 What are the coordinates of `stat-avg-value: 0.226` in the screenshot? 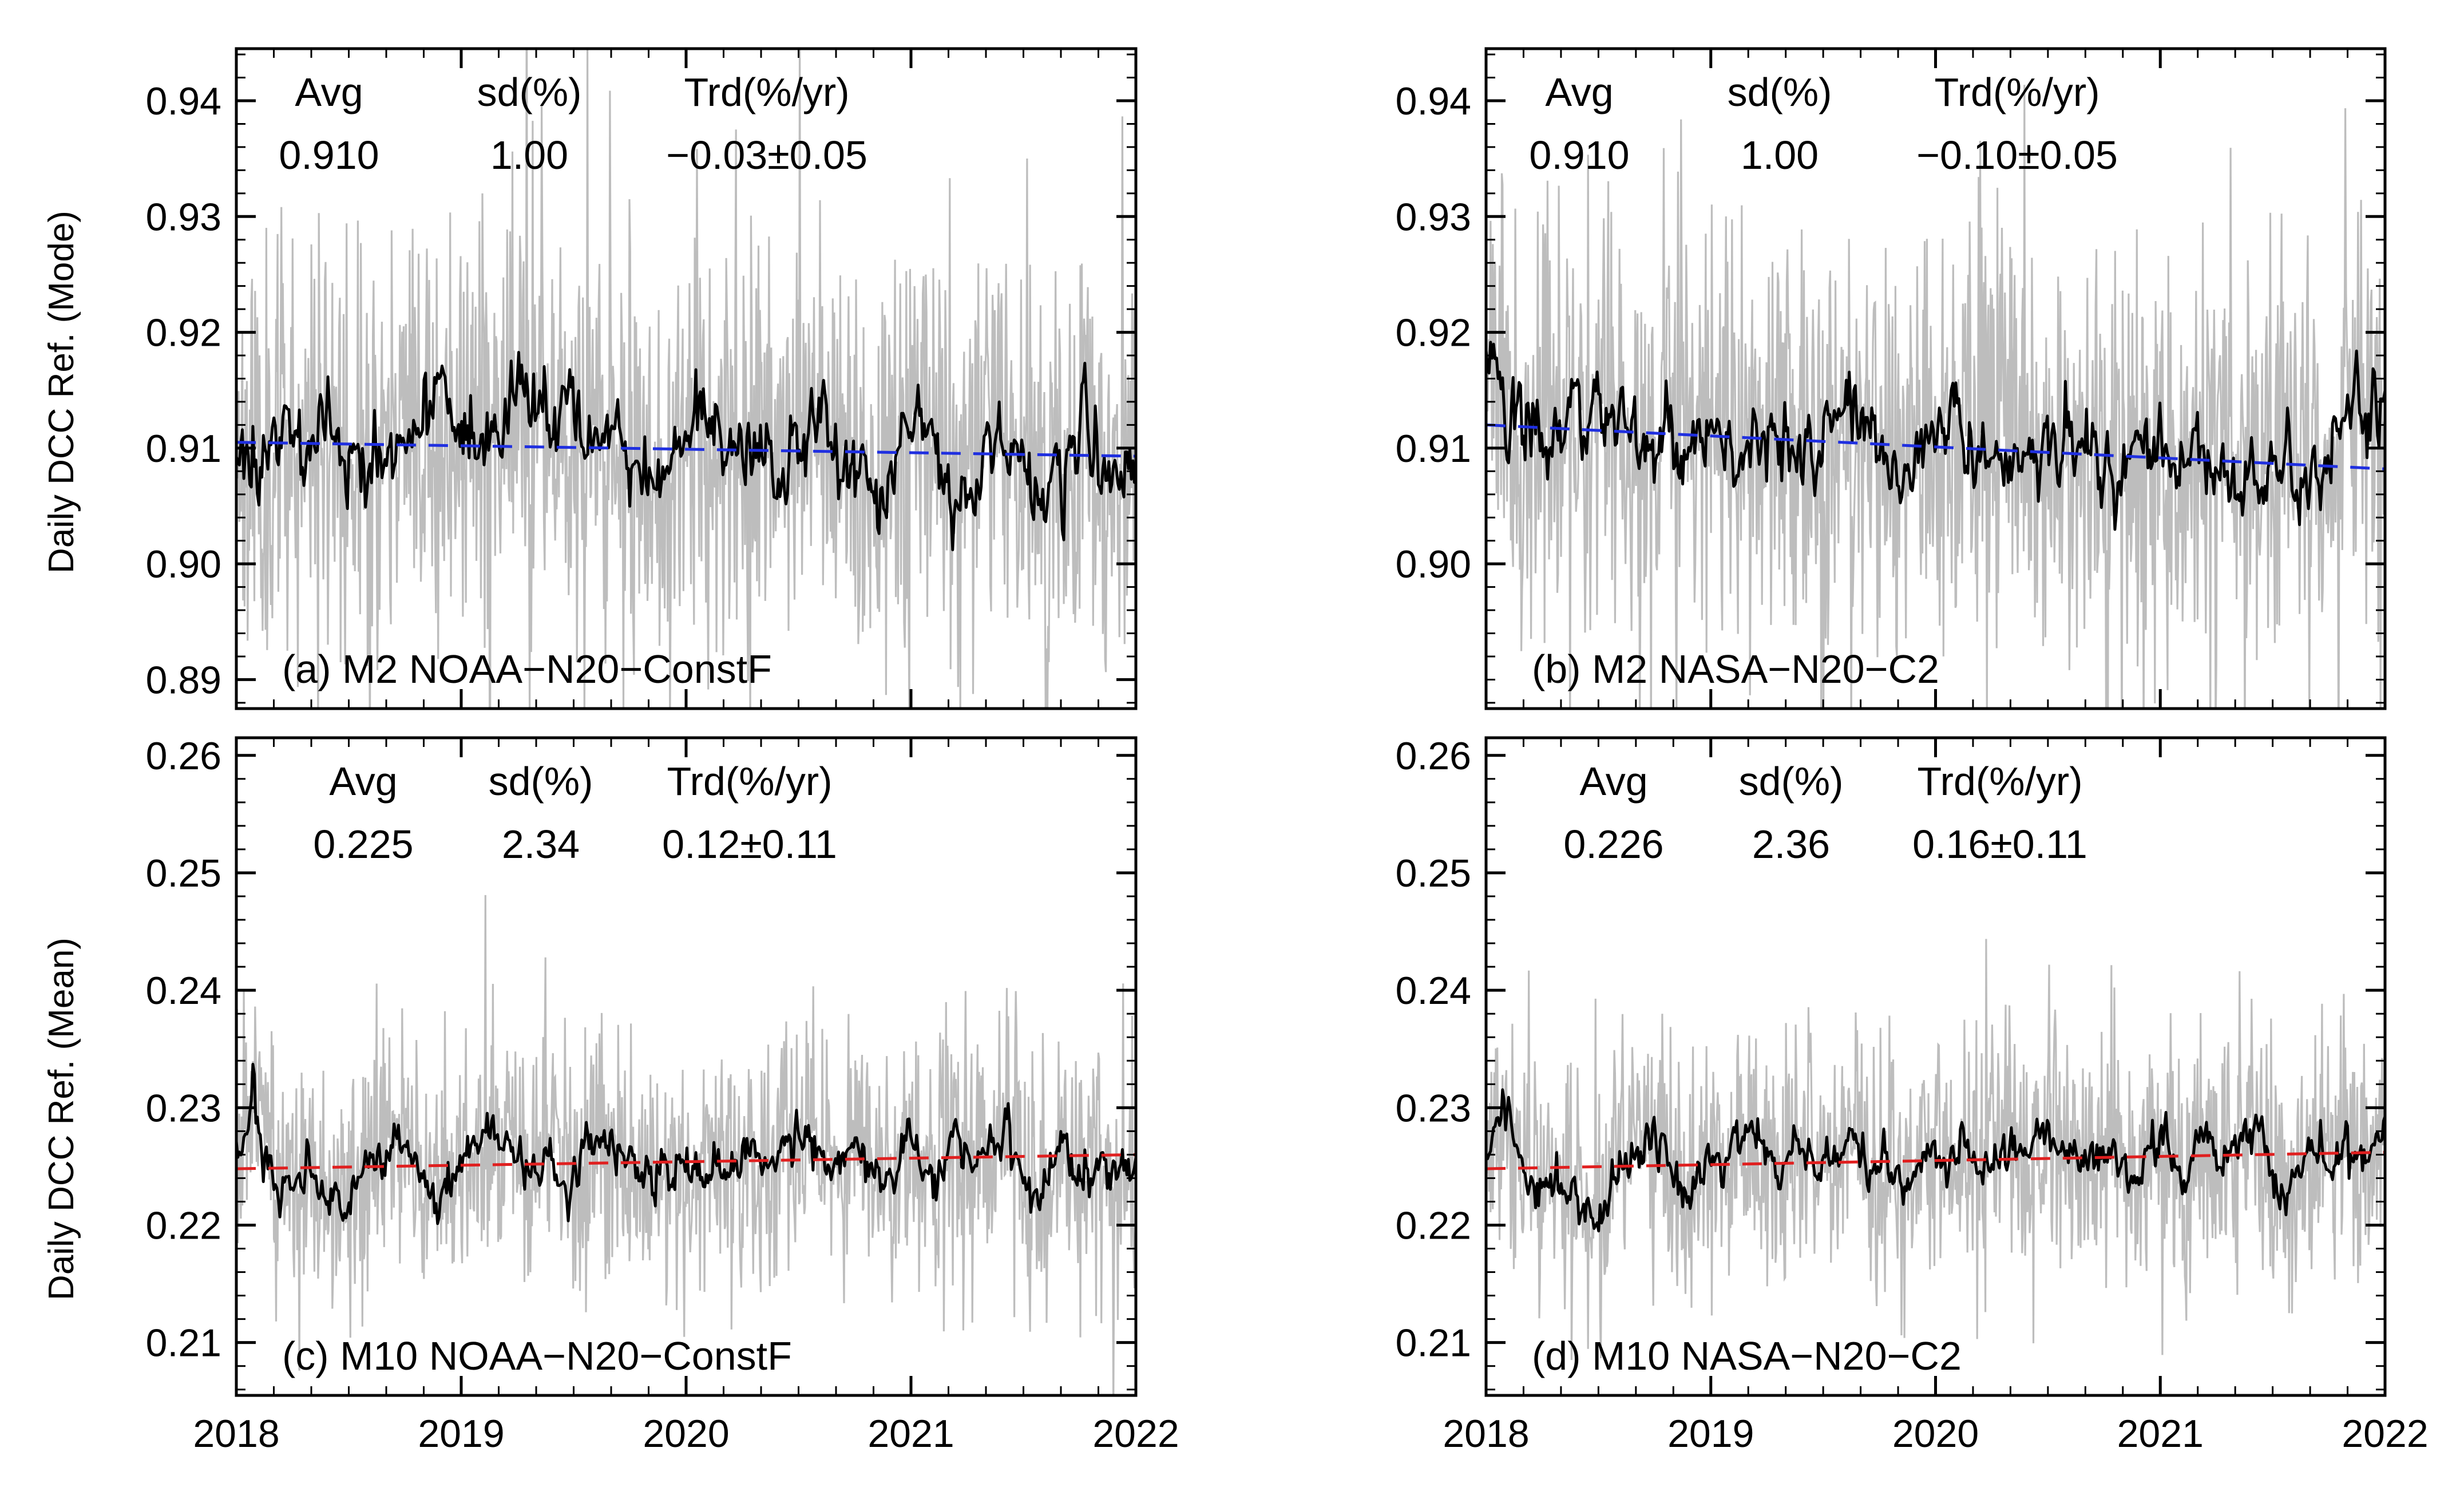 It's located at (1613, 844).